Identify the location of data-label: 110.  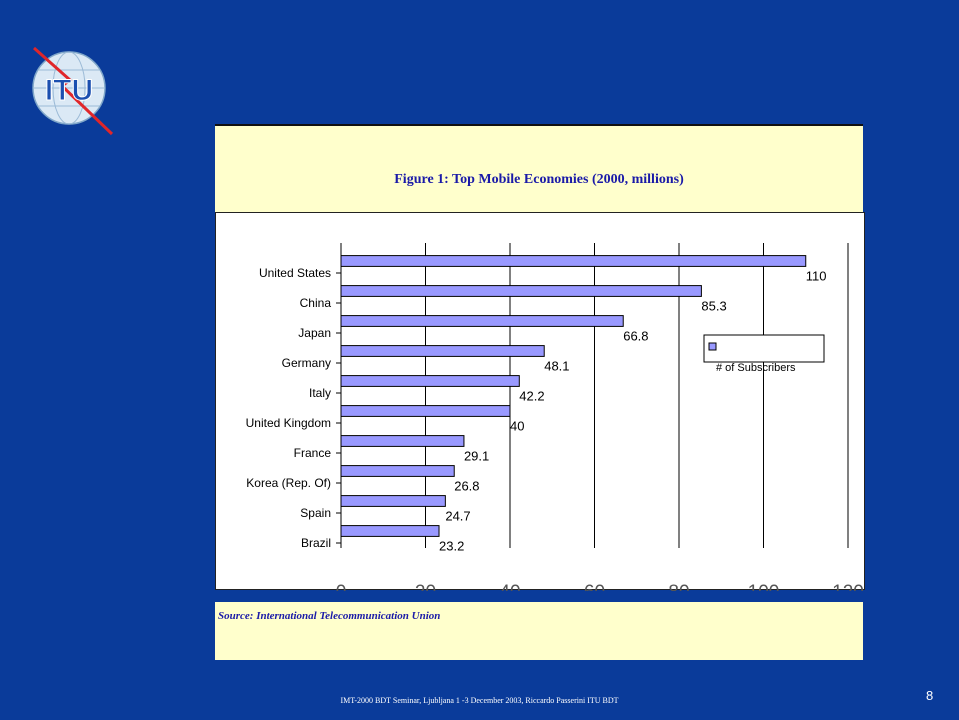
(816, 275).